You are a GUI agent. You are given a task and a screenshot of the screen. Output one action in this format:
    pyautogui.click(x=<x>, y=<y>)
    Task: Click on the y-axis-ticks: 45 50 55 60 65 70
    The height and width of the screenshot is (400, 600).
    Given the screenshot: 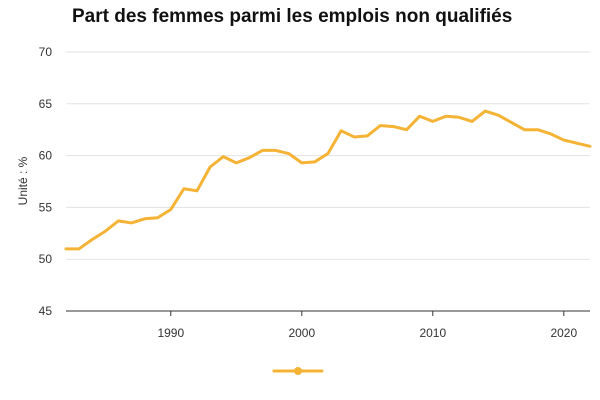 What is the action you would take?
    pyautogui.click(x=46, y=181)
    